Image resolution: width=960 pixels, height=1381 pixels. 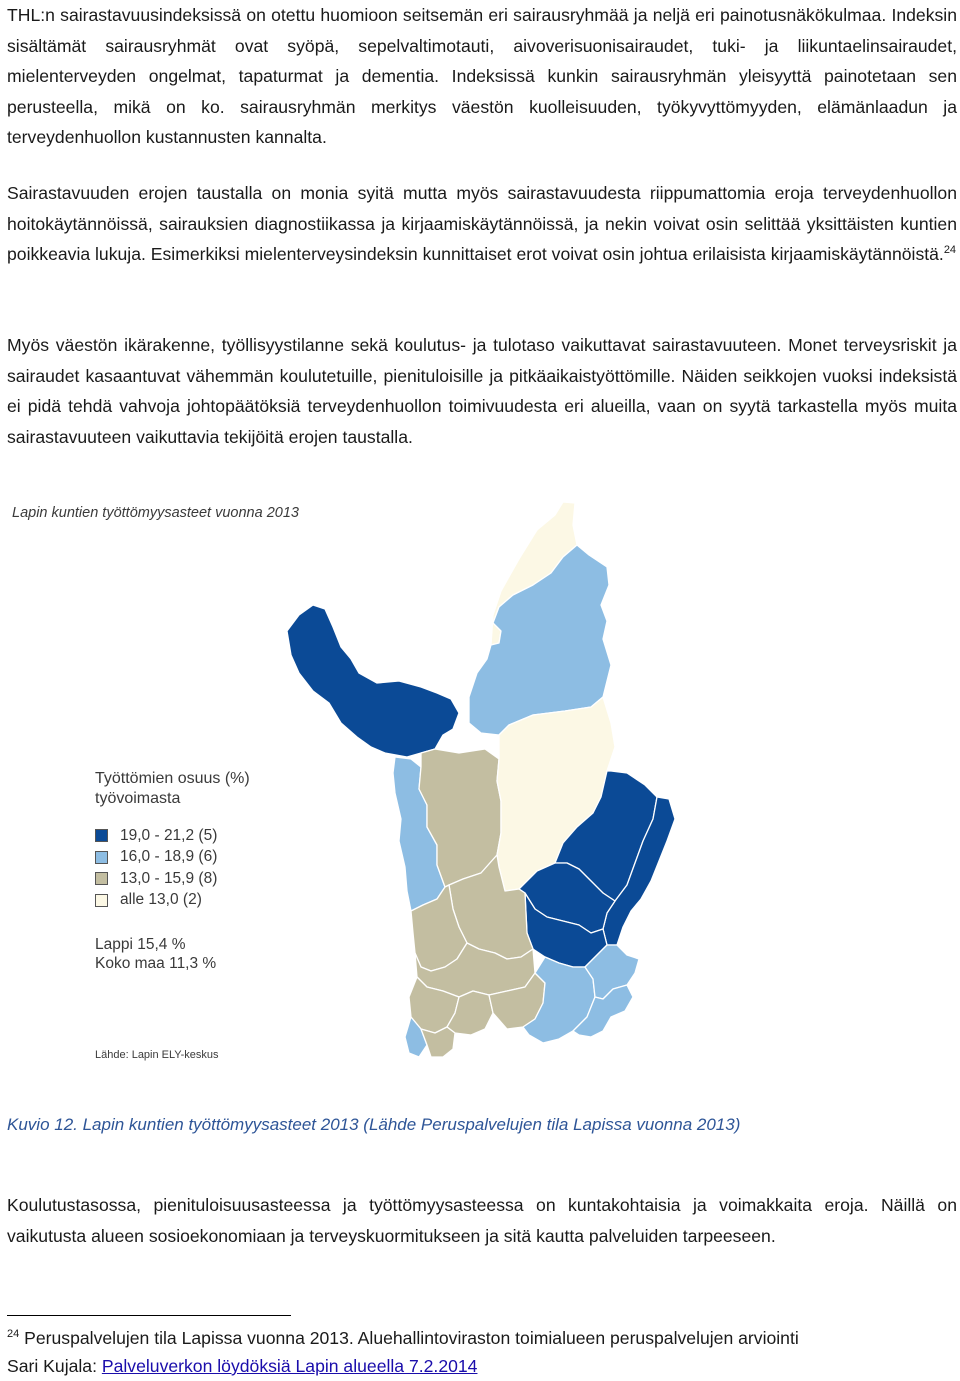 I want to click on footnote-author: Sari Kujala:, so click(x=54, y=1366).